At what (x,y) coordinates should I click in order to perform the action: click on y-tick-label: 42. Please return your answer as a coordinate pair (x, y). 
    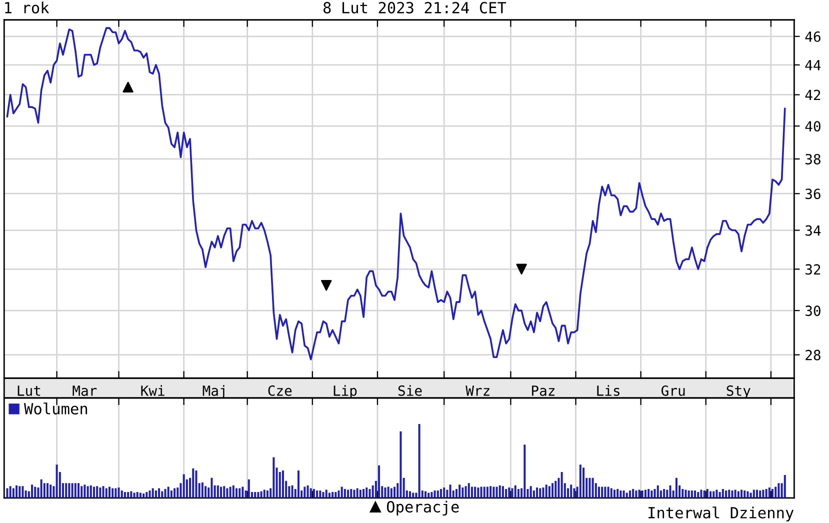
    Looking at the image, I should click on (812, 95).